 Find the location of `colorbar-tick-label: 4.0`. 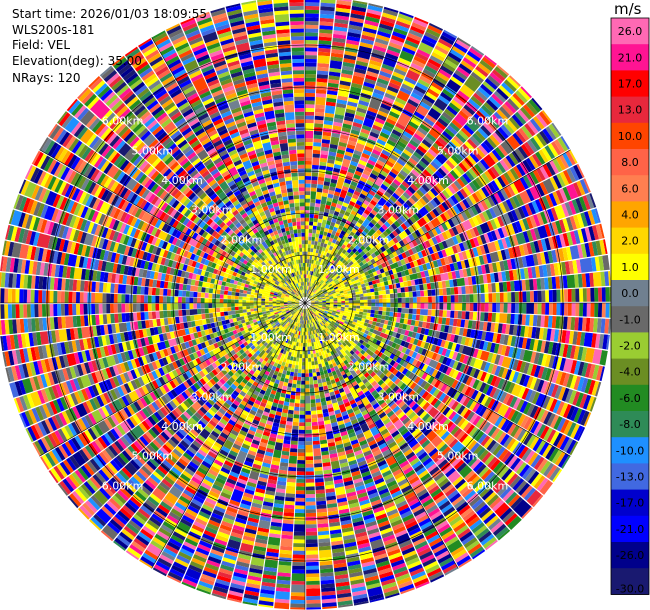

colorbar-tick-label: 4.0 is located at coordinates (630, 215).